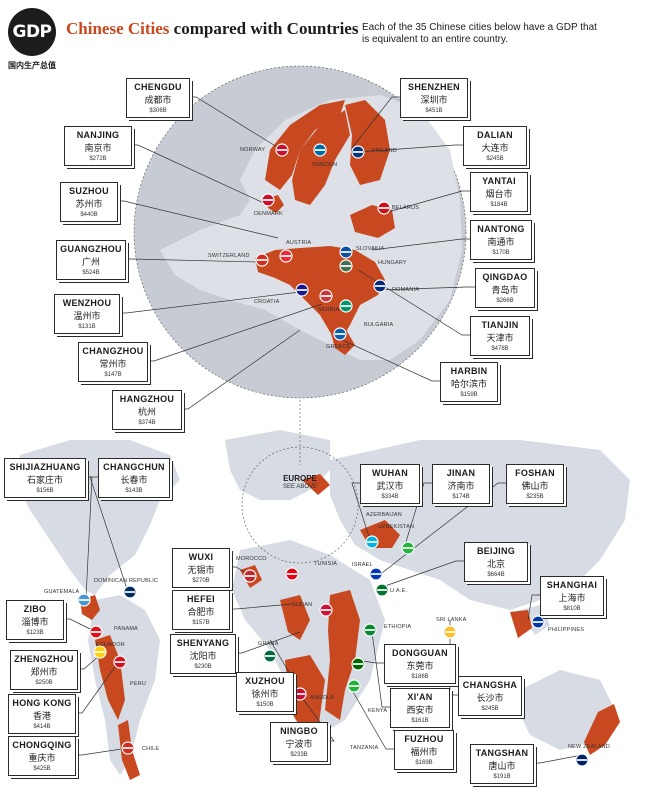 The width and height of the screenshot is (645, 800). I want to click on city-card-tangshan: TANGSHAN 唐山市 $191B, so click(502, 764).